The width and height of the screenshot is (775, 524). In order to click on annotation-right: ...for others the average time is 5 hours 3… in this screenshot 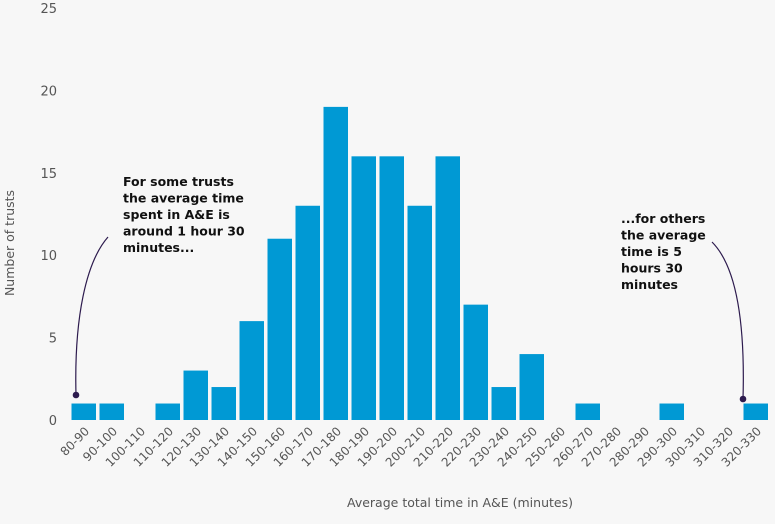, I will do `click(684, 307)`.